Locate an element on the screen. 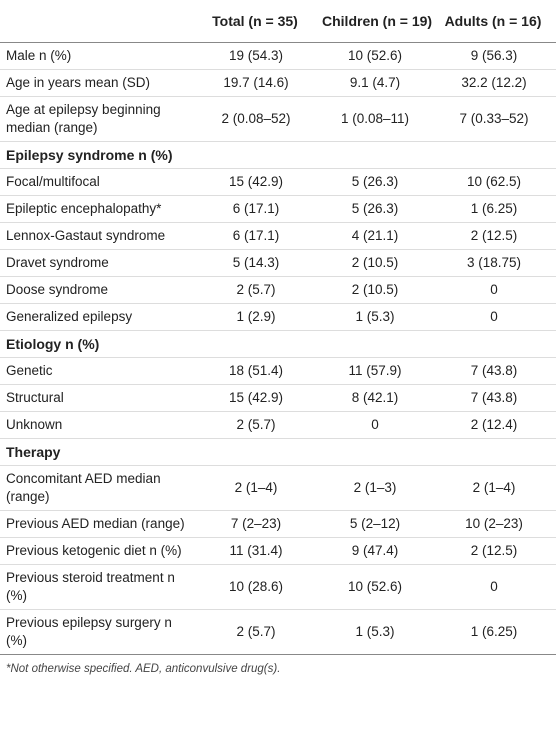 This screenshot has width=556, height=744. cell: 5 (14.3) is located at coordinates (255, 263).